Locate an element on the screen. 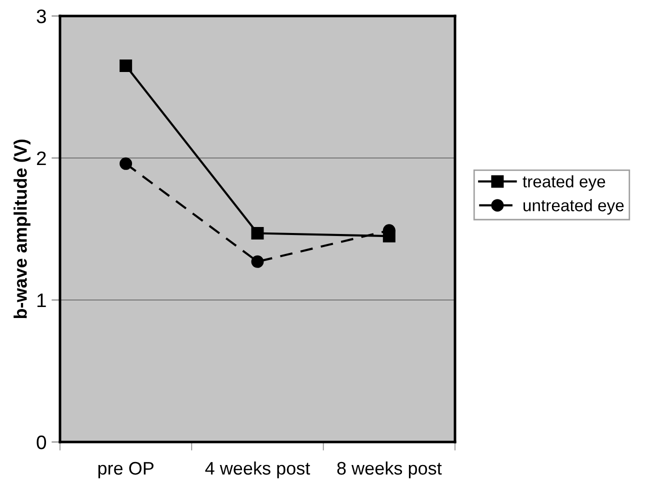  y-tick-label: 3 is located at coordinates (41, 16).